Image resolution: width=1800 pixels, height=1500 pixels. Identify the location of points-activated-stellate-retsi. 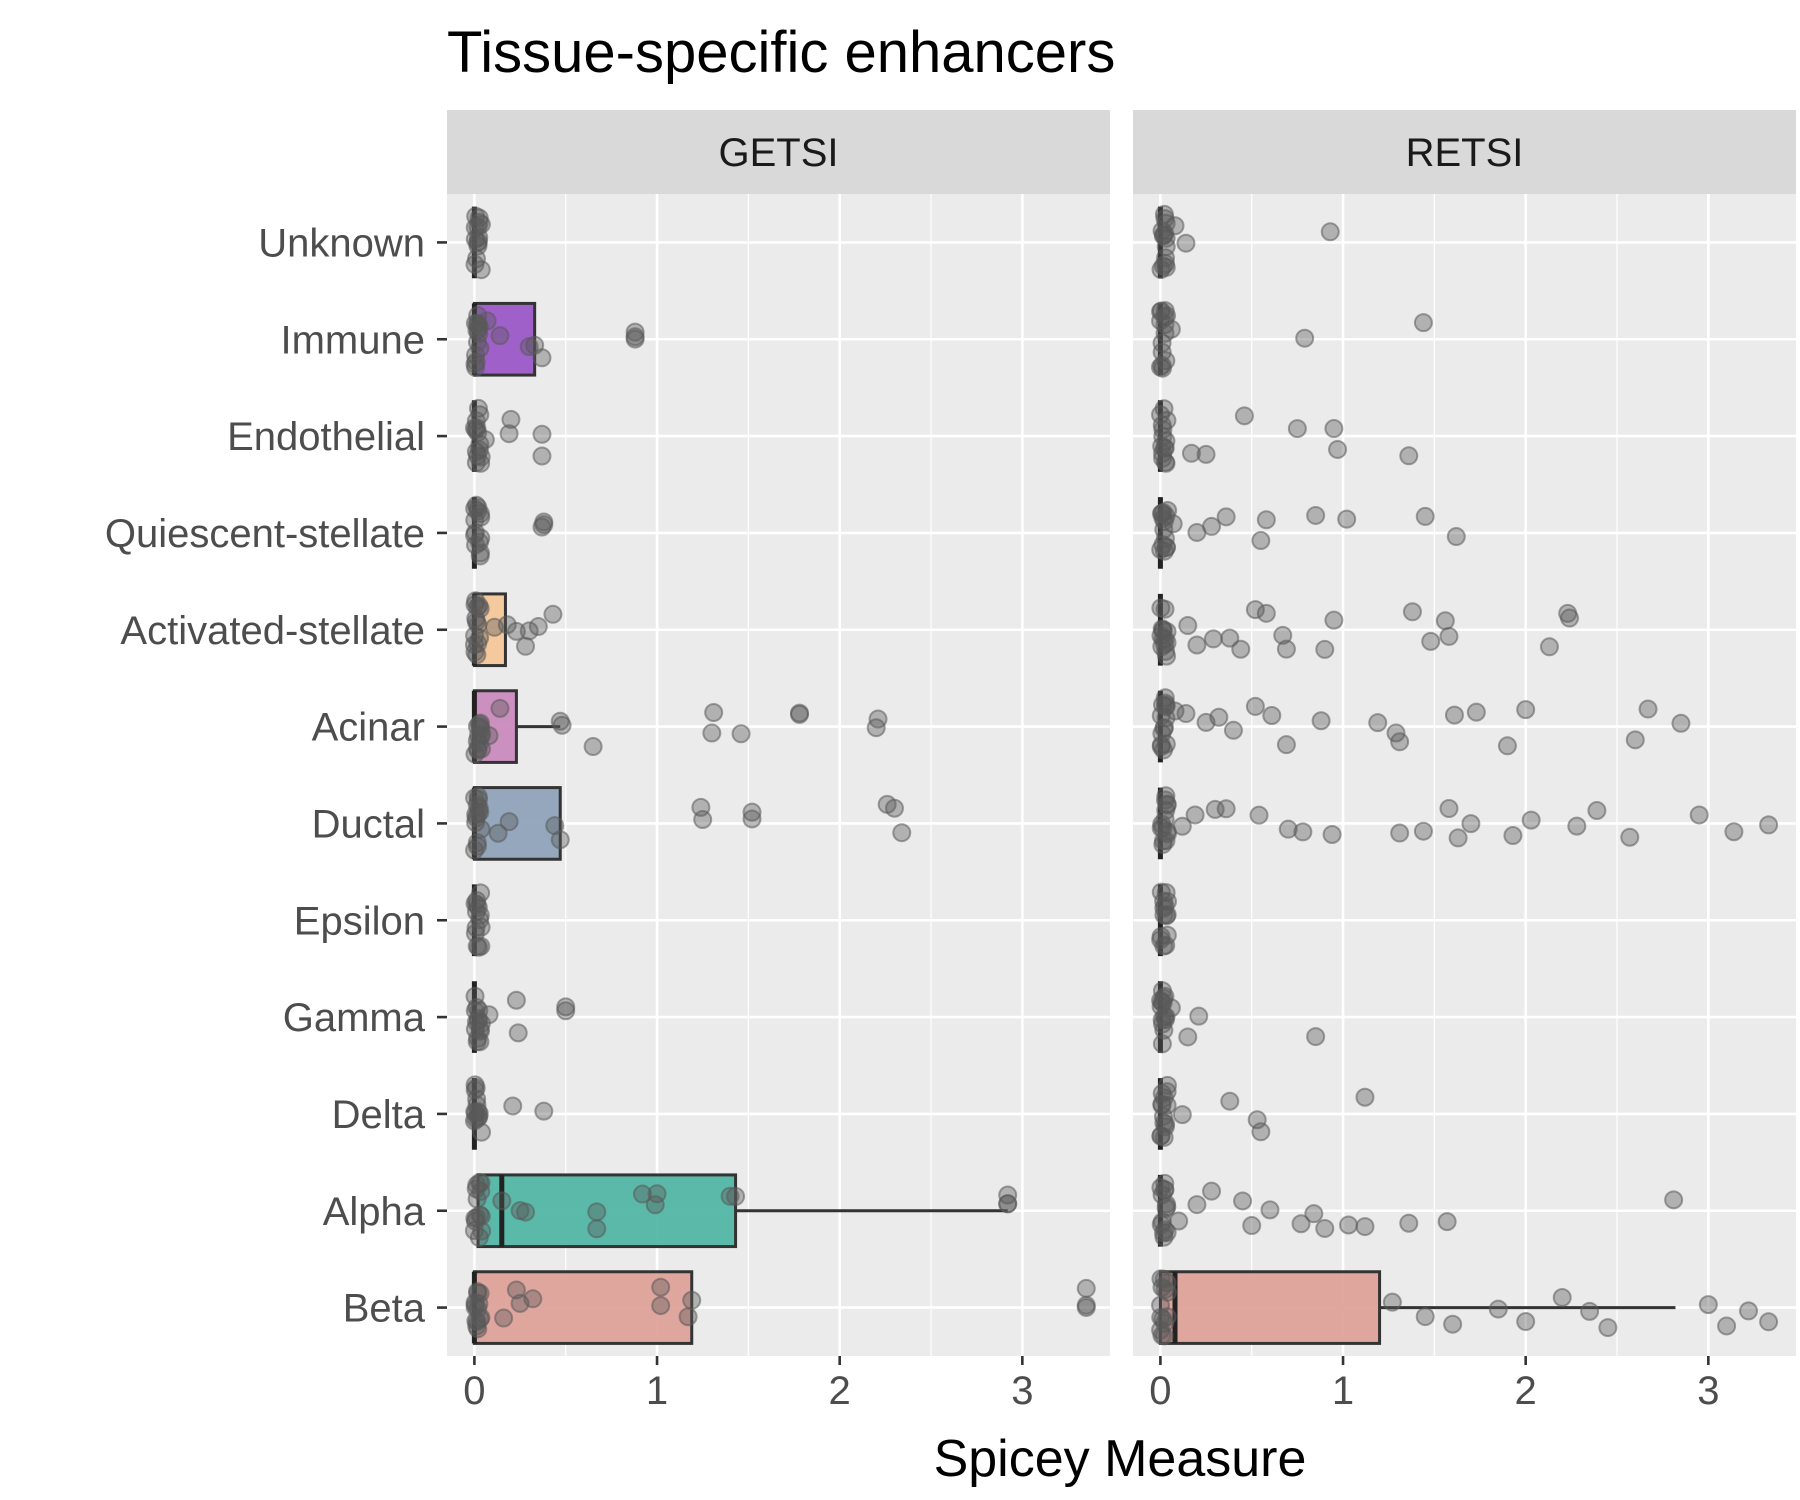
(1365, 632).